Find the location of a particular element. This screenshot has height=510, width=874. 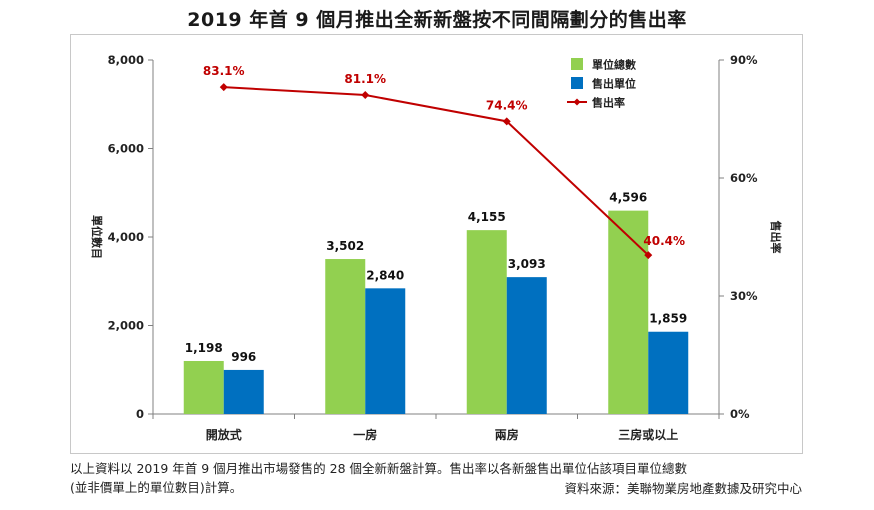

x-tick-label: 三房或以上 is located at coordinates (648, 434).